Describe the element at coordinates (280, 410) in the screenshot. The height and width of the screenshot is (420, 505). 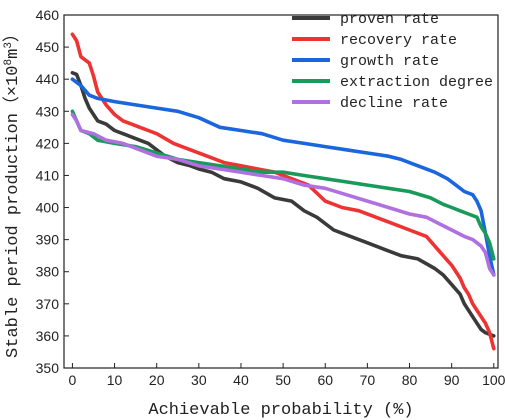
I see `x-axis-title: Achievable probability (%)` at that location.